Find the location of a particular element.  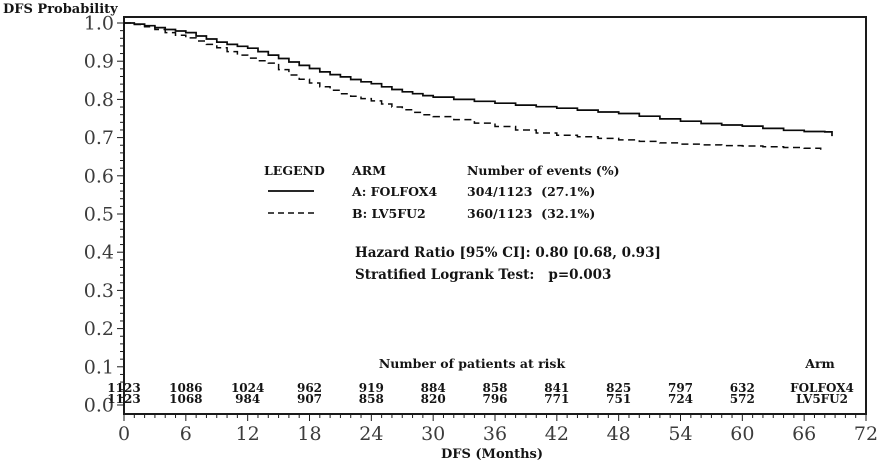

y-tick-label: 0.1 is located at coordinates (99, 367).